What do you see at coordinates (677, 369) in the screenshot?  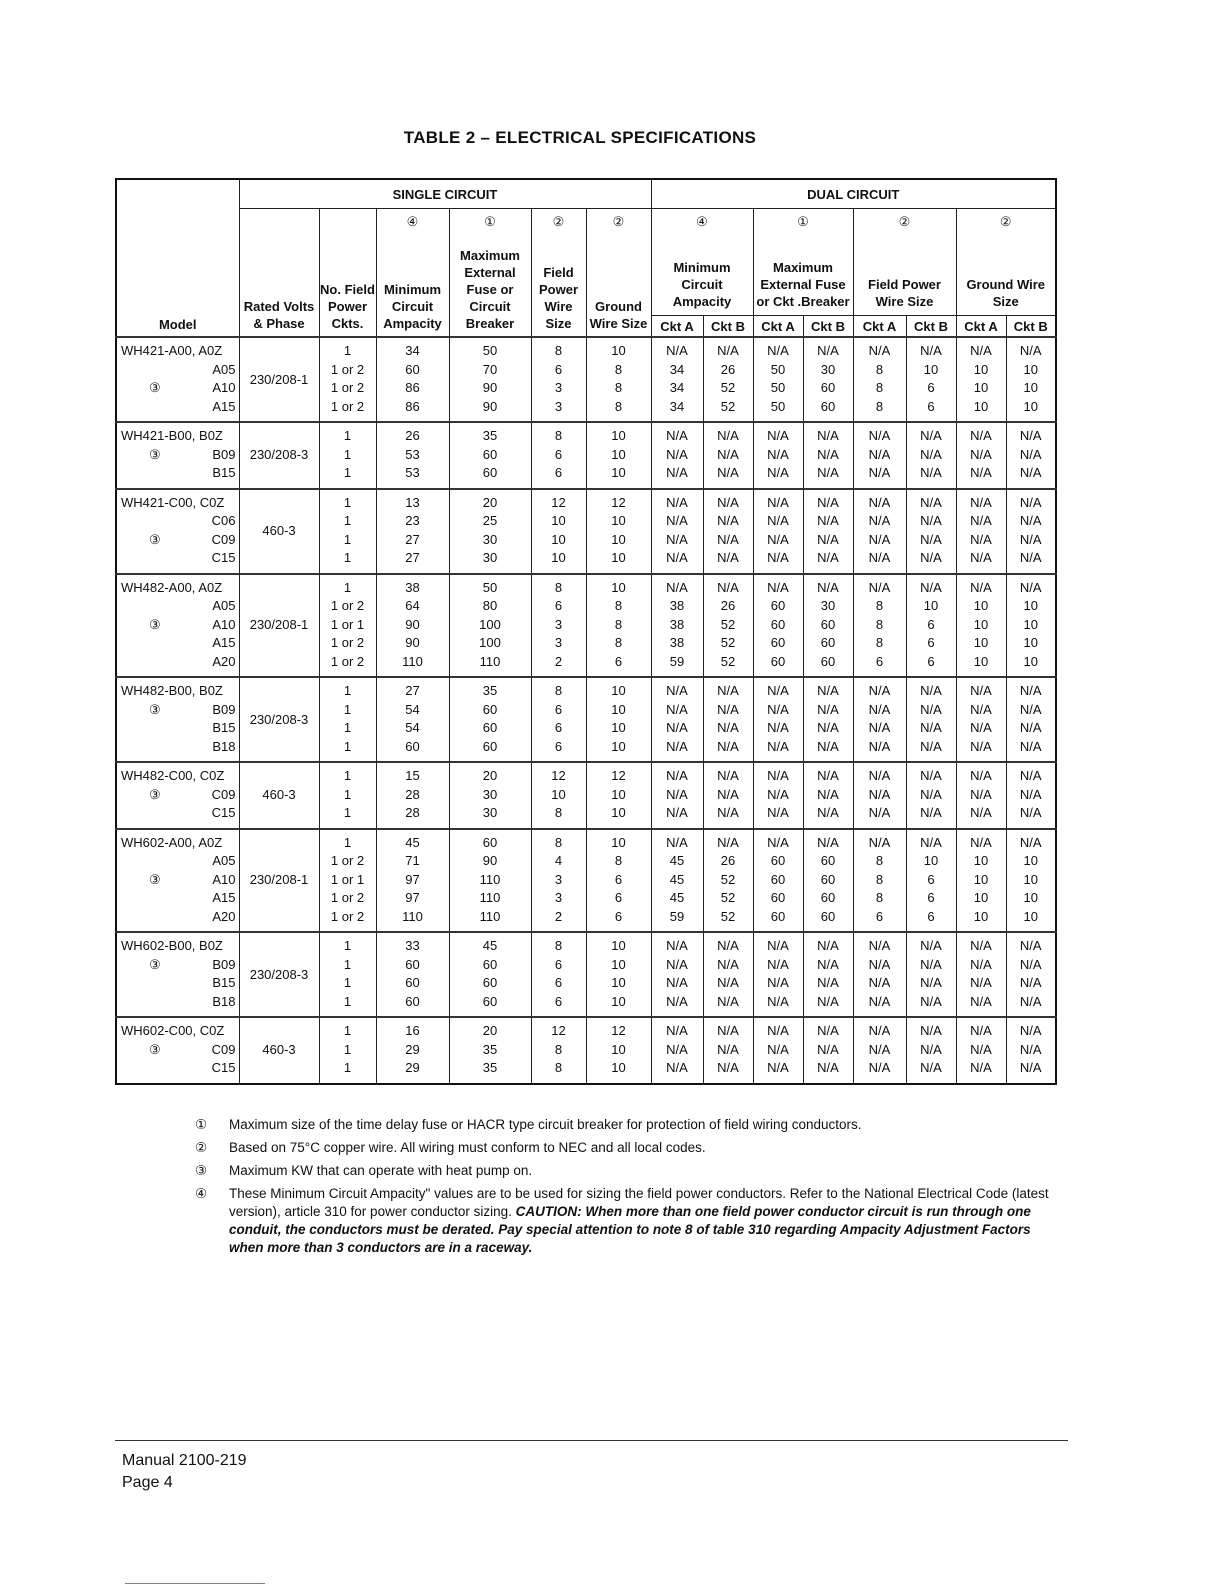 I see `spec-value: 34` at bounding box center [677, 369].